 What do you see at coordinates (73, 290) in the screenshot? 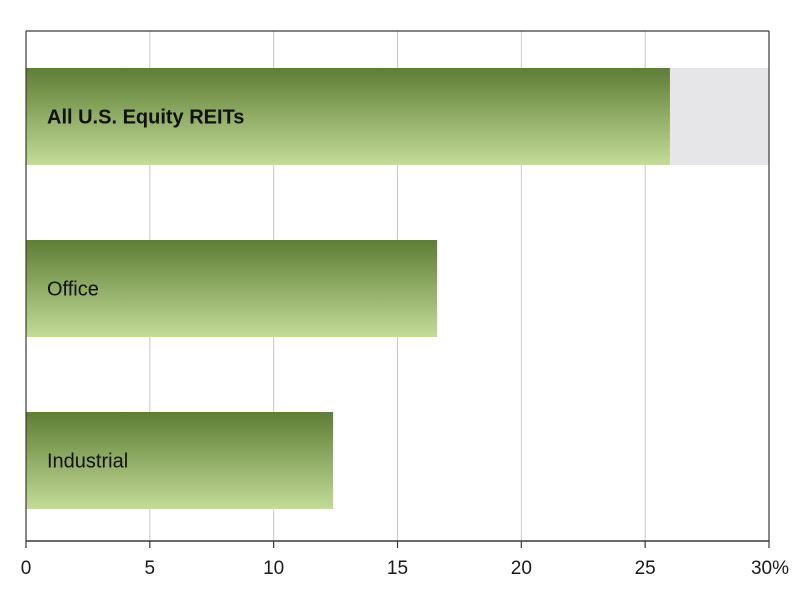
I see `category-label-office: Office` at bounding box center [73, 290].